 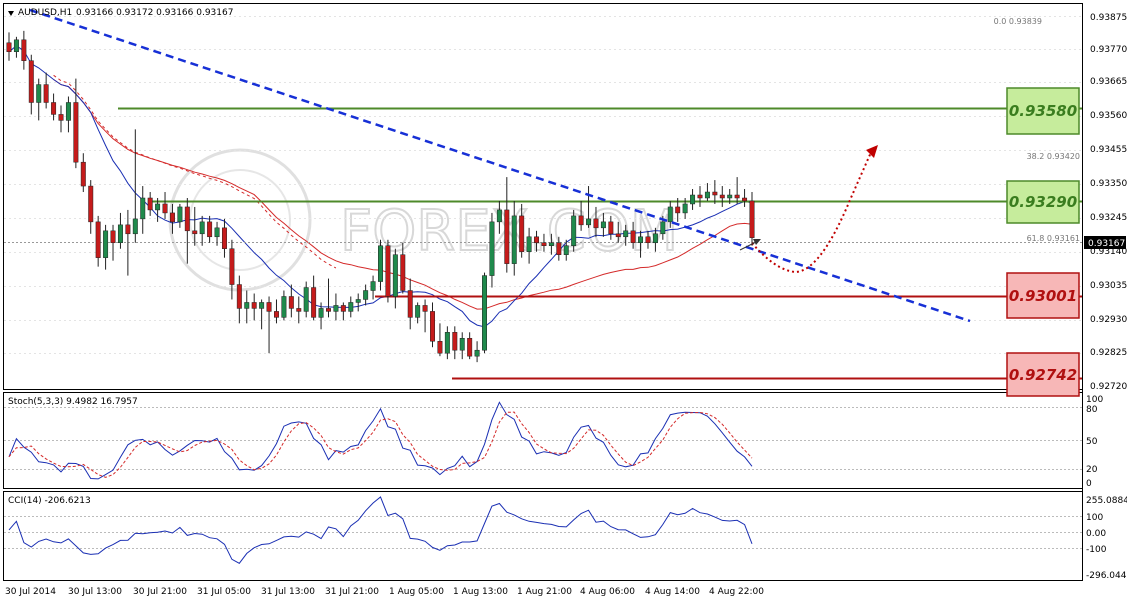 I want to click on cci-tick: 100, so click(x=1094, y=518).